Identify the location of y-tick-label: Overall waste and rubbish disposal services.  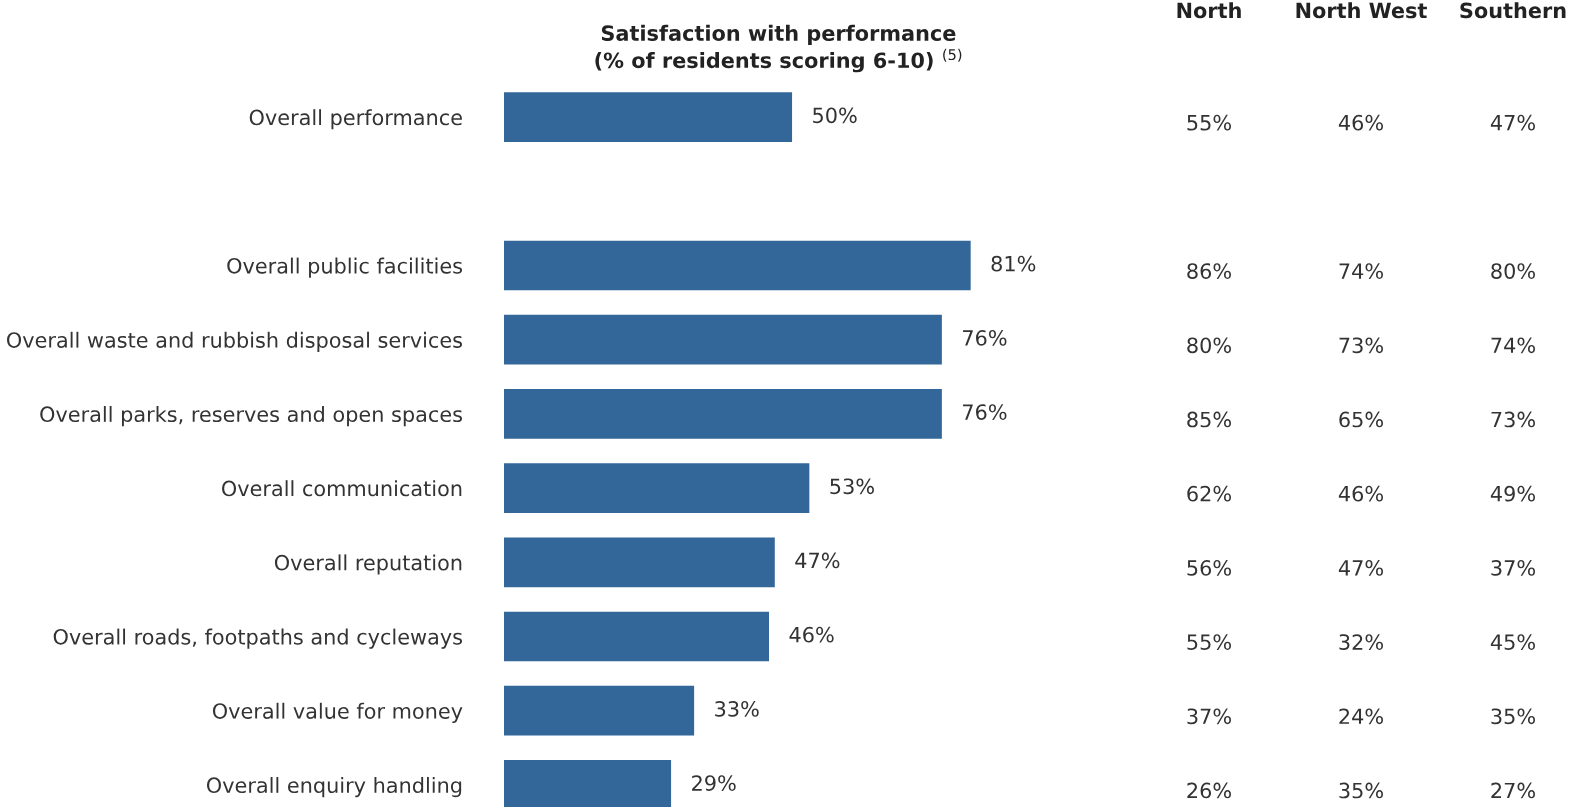
(235, 341).